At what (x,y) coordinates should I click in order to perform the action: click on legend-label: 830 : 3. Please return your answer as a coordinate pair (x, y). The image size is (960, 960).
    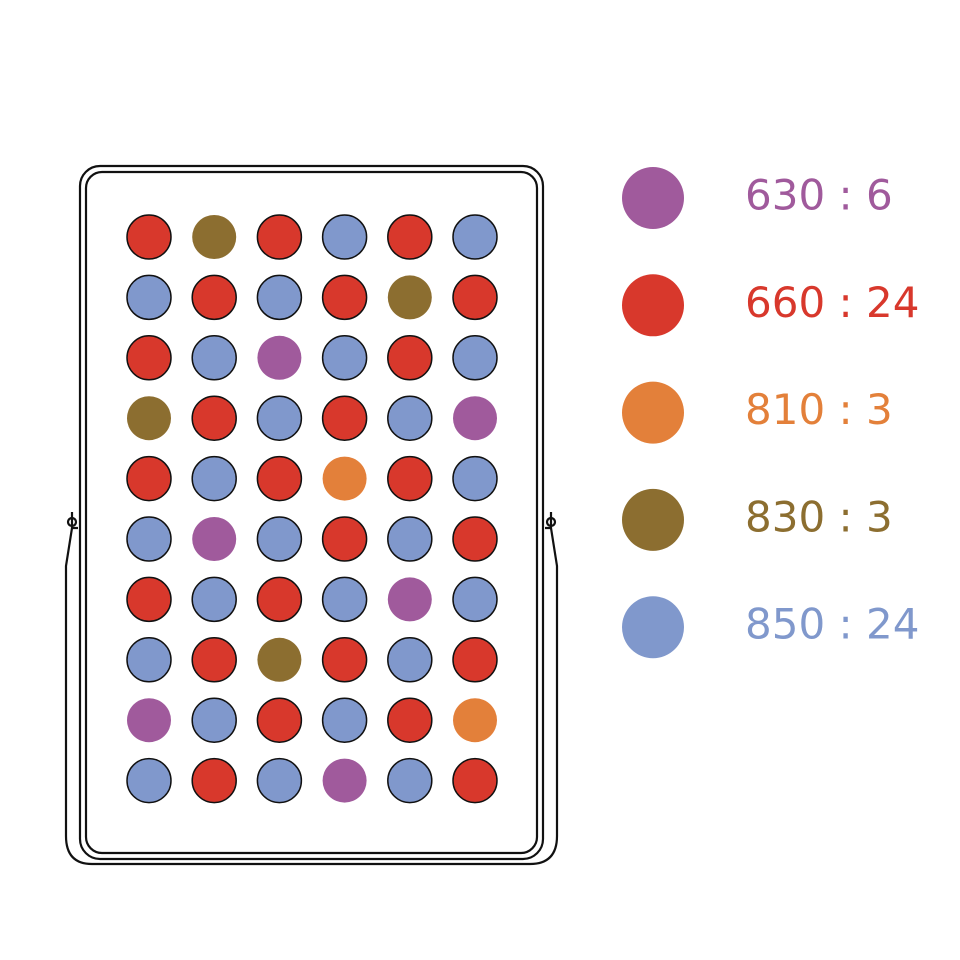
    Looking at the image, I should click on (819, 516).